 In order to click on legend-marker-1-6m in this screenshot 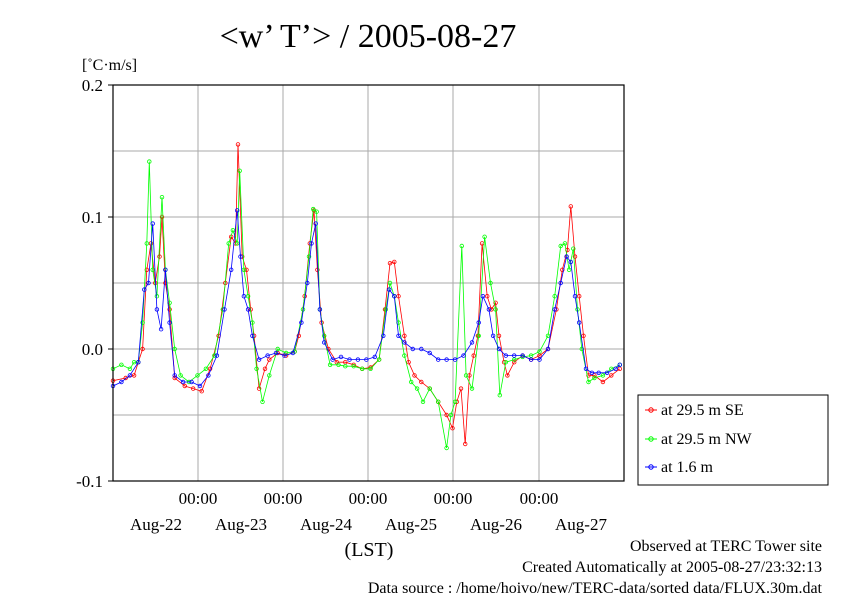, I will do `click(651, 467)`.